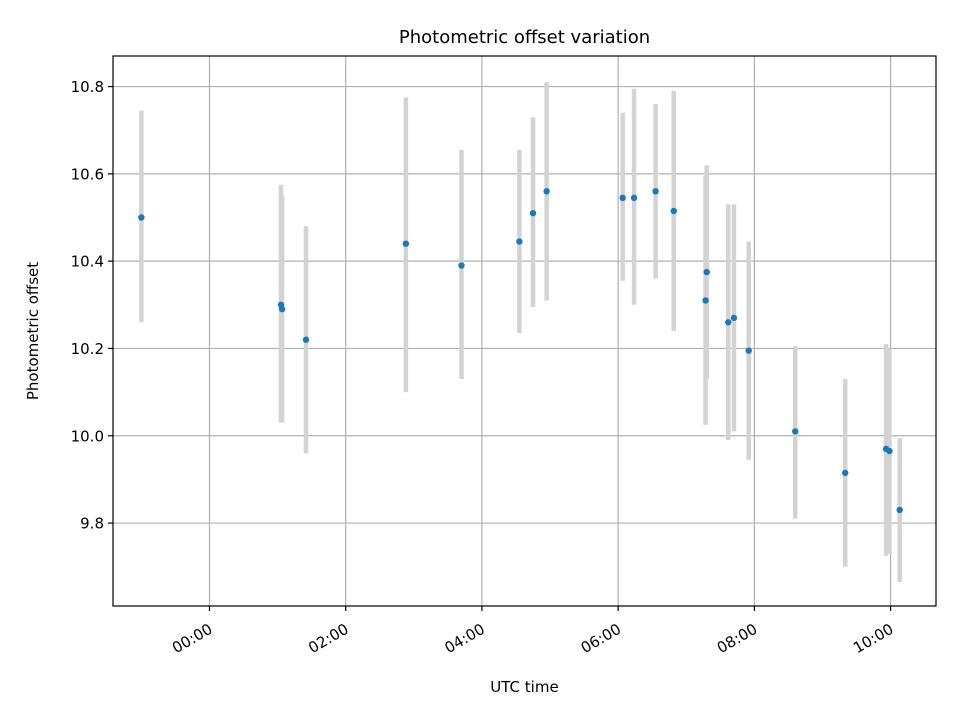 Image resolution: width=960 pixels, height=720 pixels. I want to click on y-tick-label: 10.6, so click(87, 174).